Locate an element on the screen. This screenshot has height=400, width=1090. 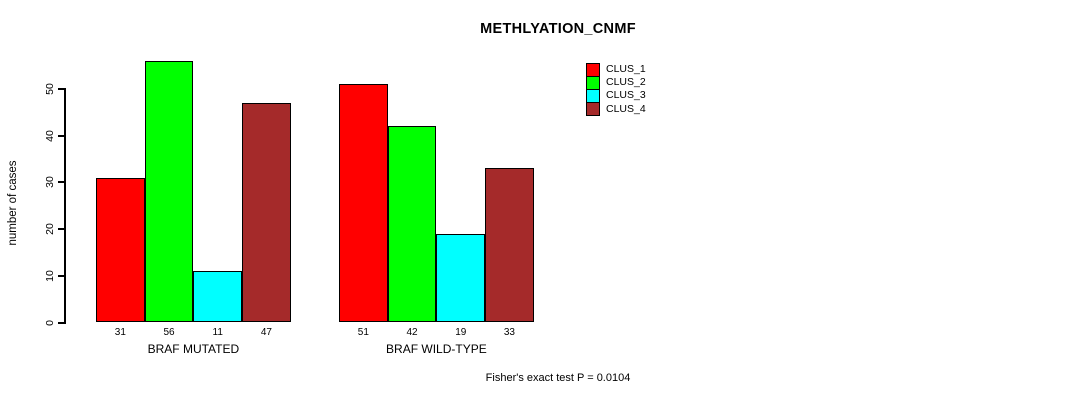
category-label-braf-wild-type: BRAF WILD-TYPE is located at coordinates (436, 349).